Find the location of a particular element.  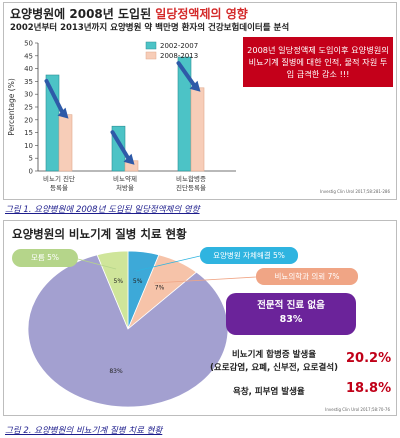

x-category-label: 비뇨약제 is located at coordinates (125, 178).